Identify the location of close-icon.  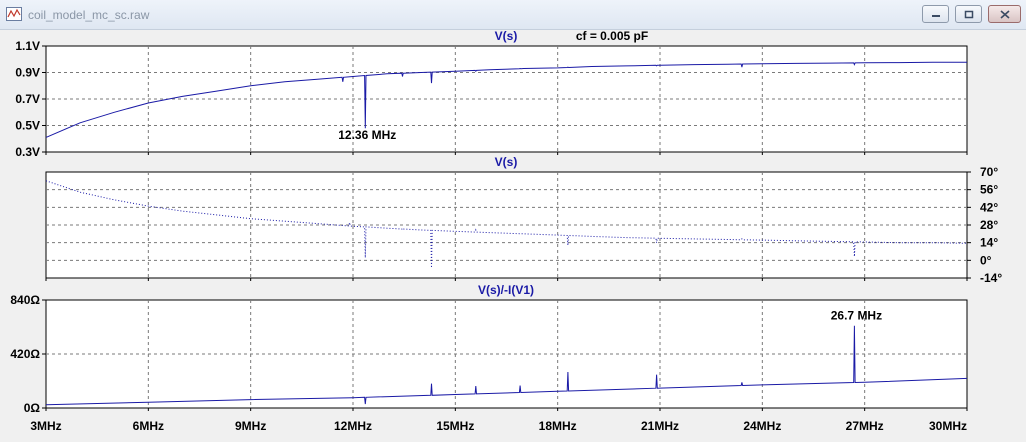
(1004, 14).